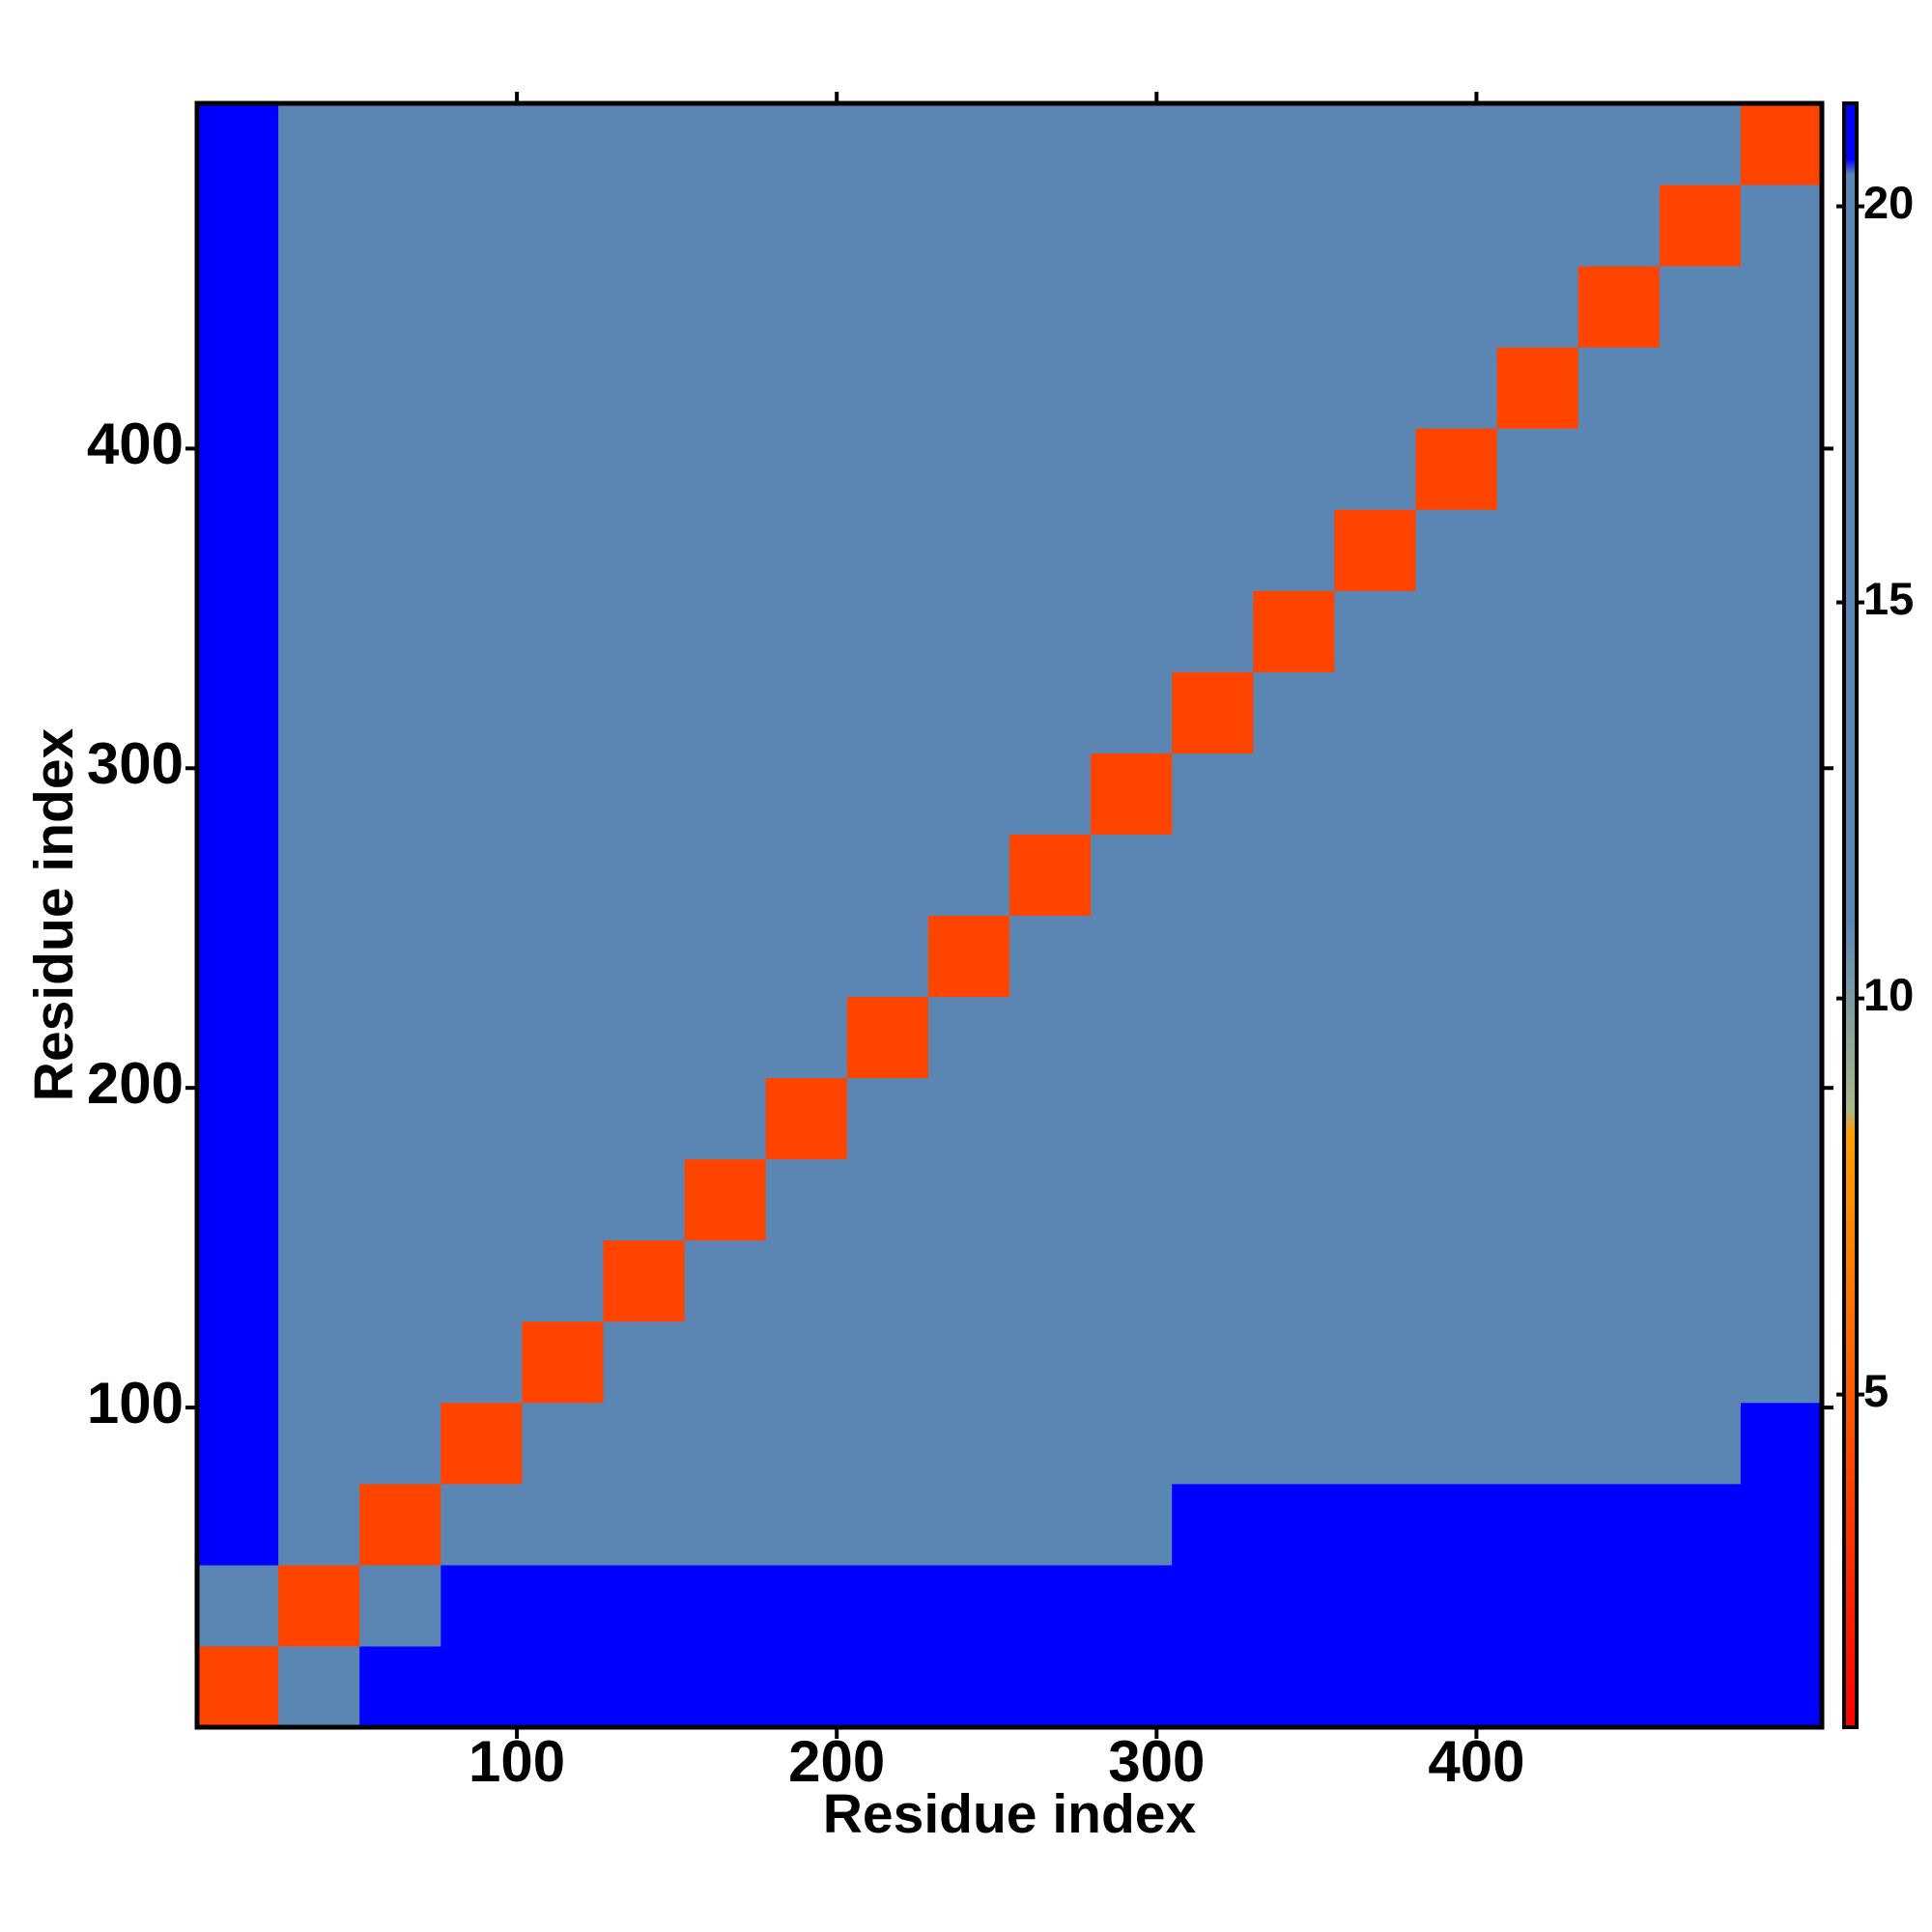 The image size is (1932, 1932). What do you see at coordinates (1850, 915) in the screenshot?
I see `colorbar` at bounding box center [1850, 915].